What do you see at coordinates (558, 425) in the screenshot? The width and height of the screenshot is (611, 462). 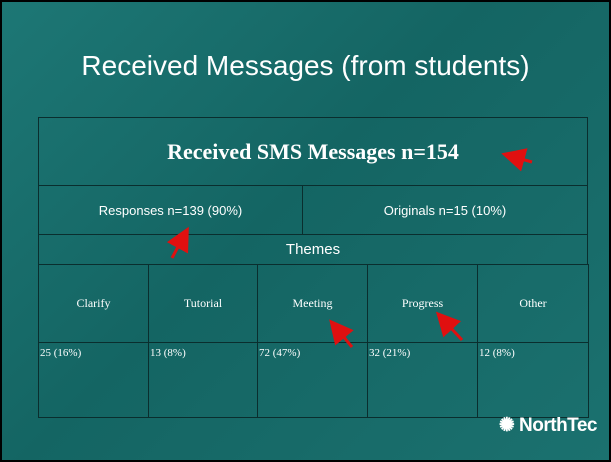 I see `logo-text: NorthTec` at bounding box center [558, 425].